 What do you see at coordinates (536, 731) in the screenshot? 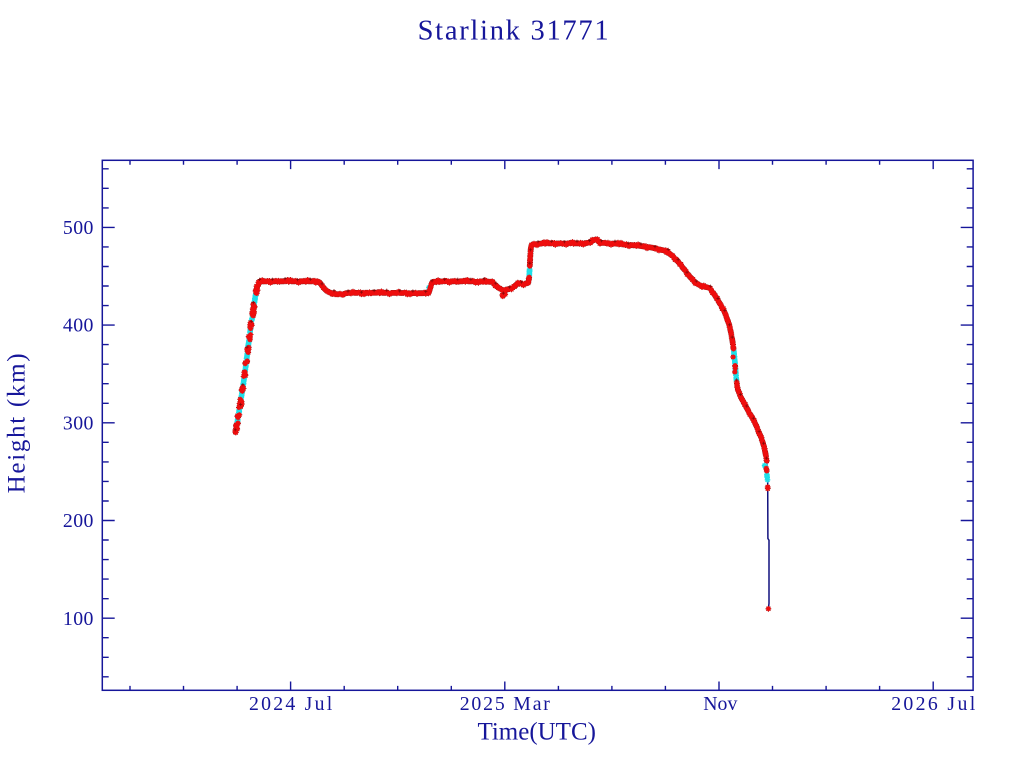
I see `svg-text: Time(UTC)` at bounding box center [536, 731].